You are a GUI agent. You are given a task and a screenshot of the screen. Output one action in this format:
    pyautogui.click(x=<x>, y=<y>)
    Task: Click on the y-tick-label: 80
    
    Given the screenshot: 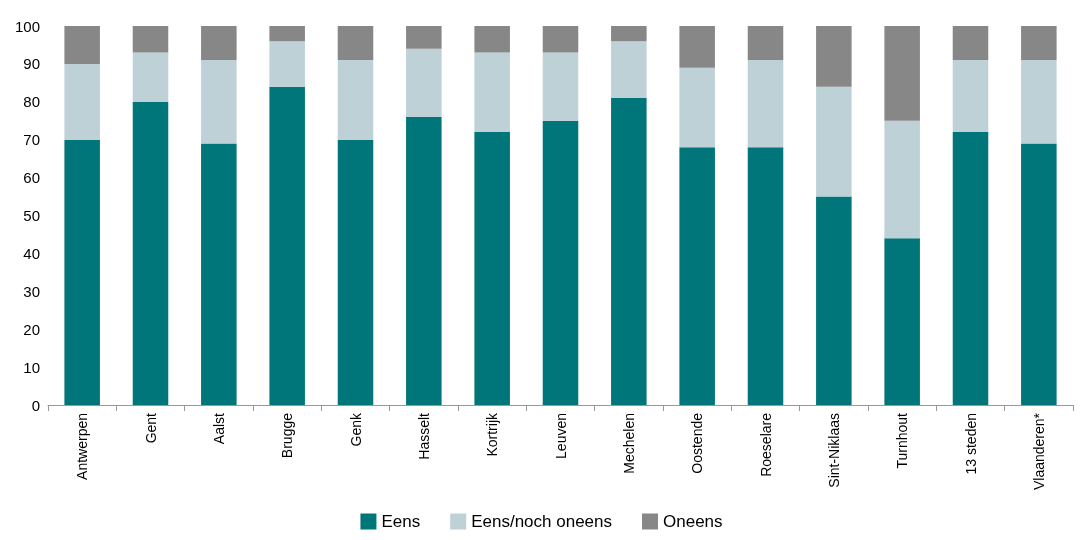 What is the action you would take?
    pyautogui.click(x=31, y=102)
    